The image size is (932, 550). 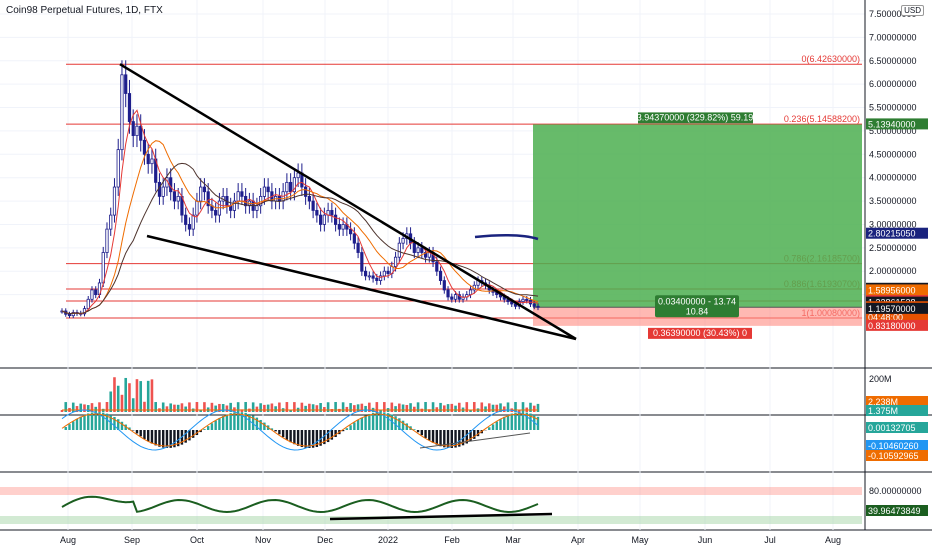 What do you see at coordinates (892, 234) in the screenshot?
I see `price-tag-label: 2.80215050` at bounding box center [892, 234].